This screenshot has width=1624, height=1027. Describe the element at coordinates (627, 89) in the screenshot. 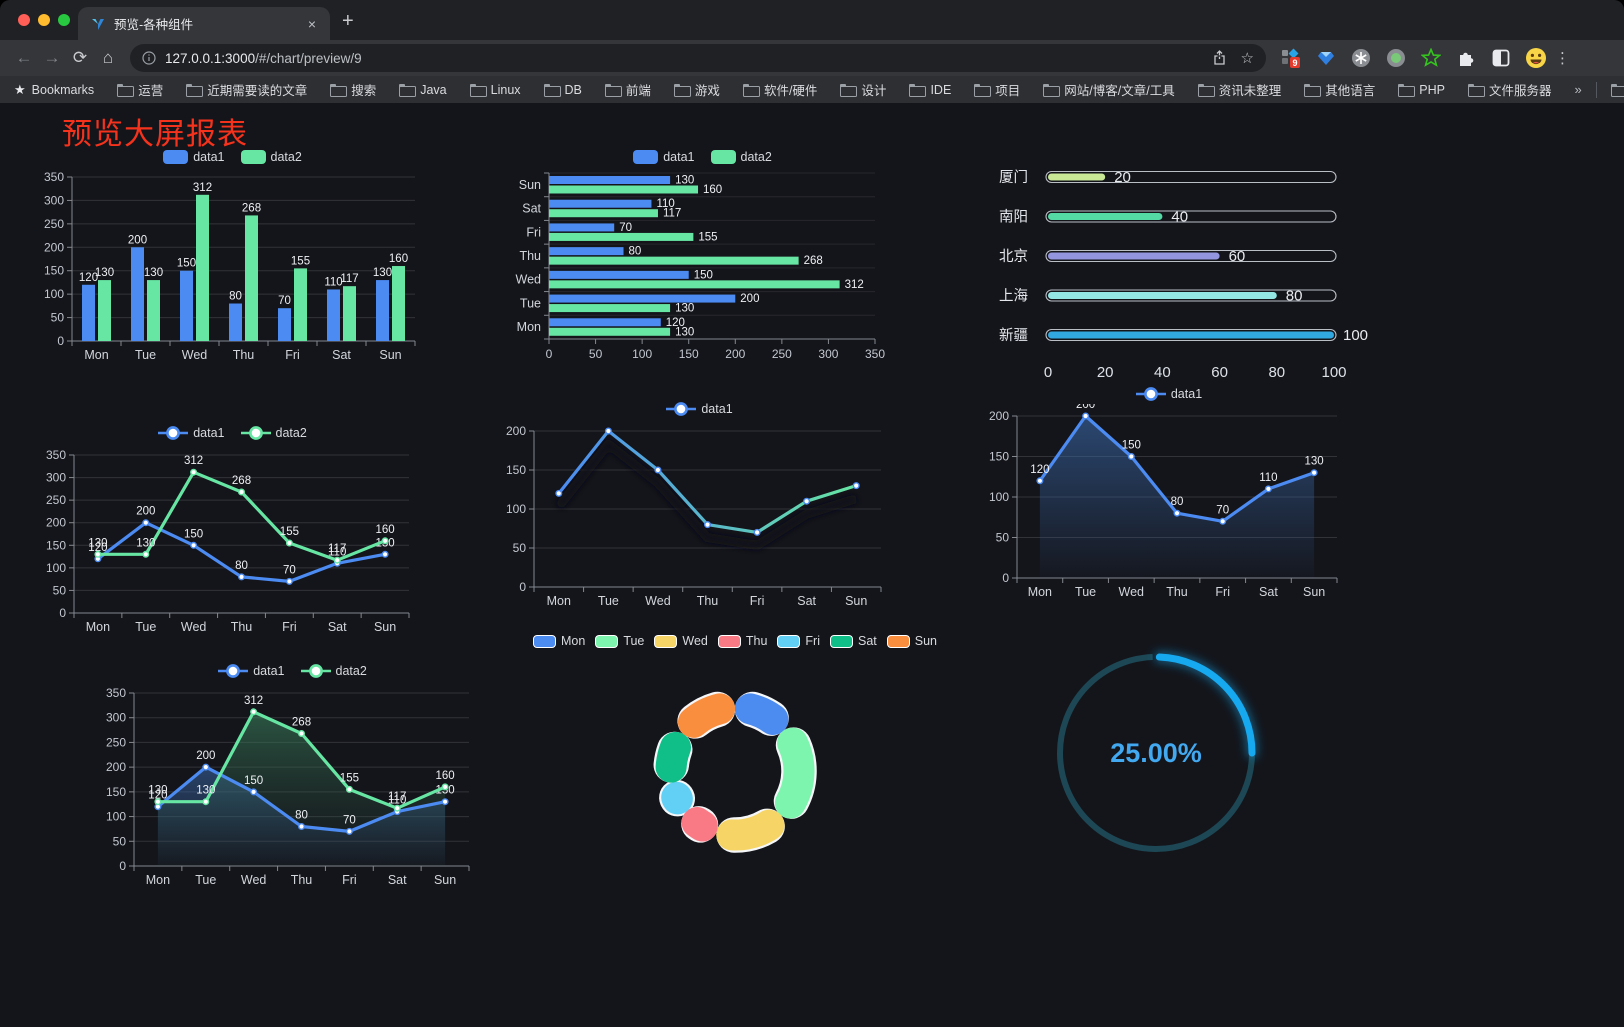

I see `bookmark-folder: 前端` at that location.